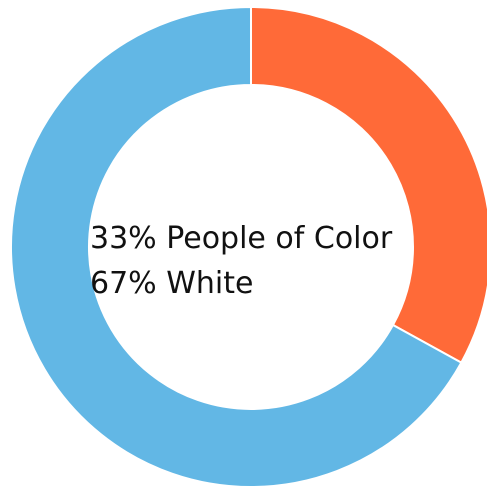 This screenshot has width=487, height=488. What do you see at coordinates (172, 283) in the screenshot?
I see `center-label-white: 67% White` at bounding box center [172, 283].